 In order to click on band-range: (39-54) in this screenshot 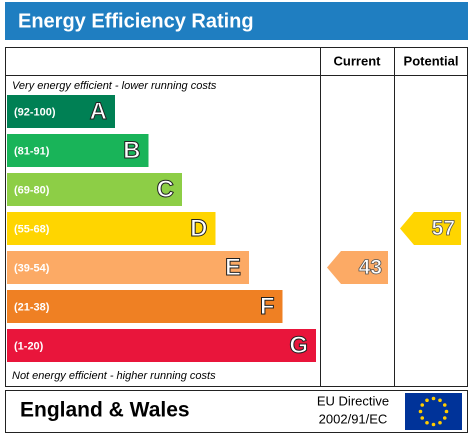, I will do `click(32, 268)`.